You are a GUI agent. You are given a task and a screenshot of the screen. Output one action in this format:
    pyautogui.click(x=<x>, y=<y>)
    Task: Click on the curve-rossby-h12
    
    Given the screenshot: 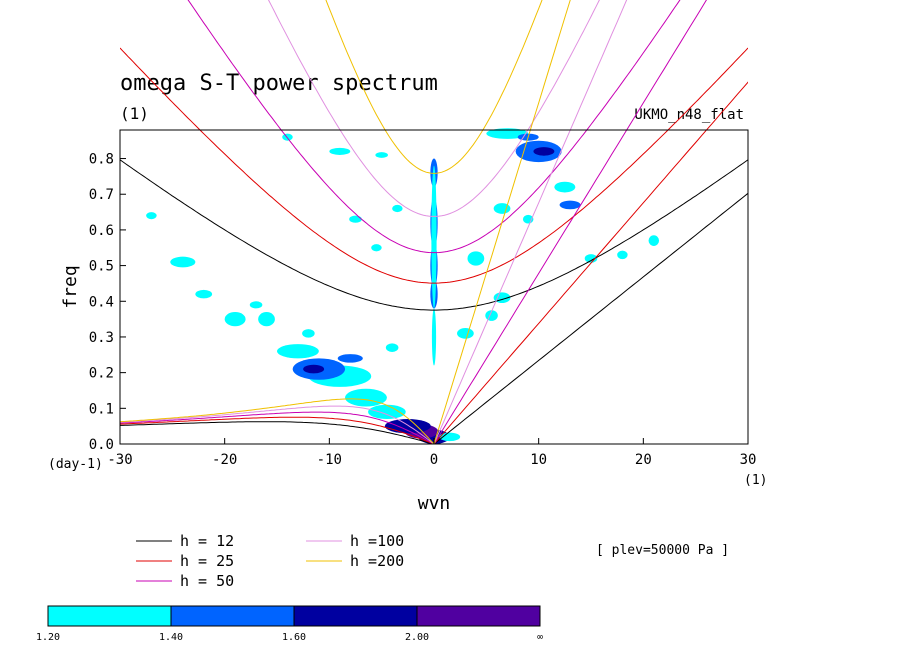 What is the action you would take?
    pyautogui.click(x=277, y=432)
    